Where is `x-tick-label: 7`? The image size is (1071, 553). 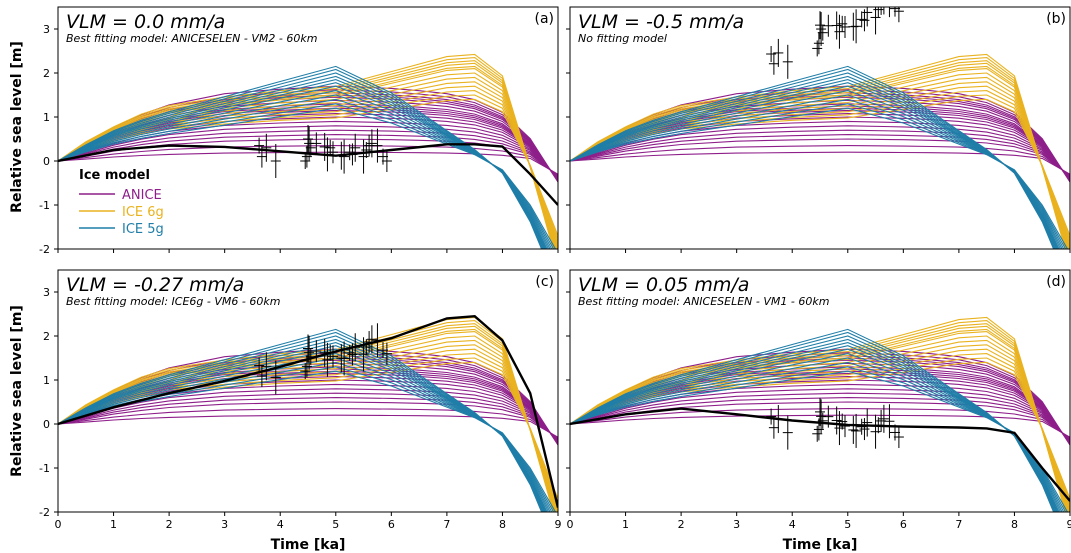 x-tick-label: 7 is located at coordinates (446, 524).